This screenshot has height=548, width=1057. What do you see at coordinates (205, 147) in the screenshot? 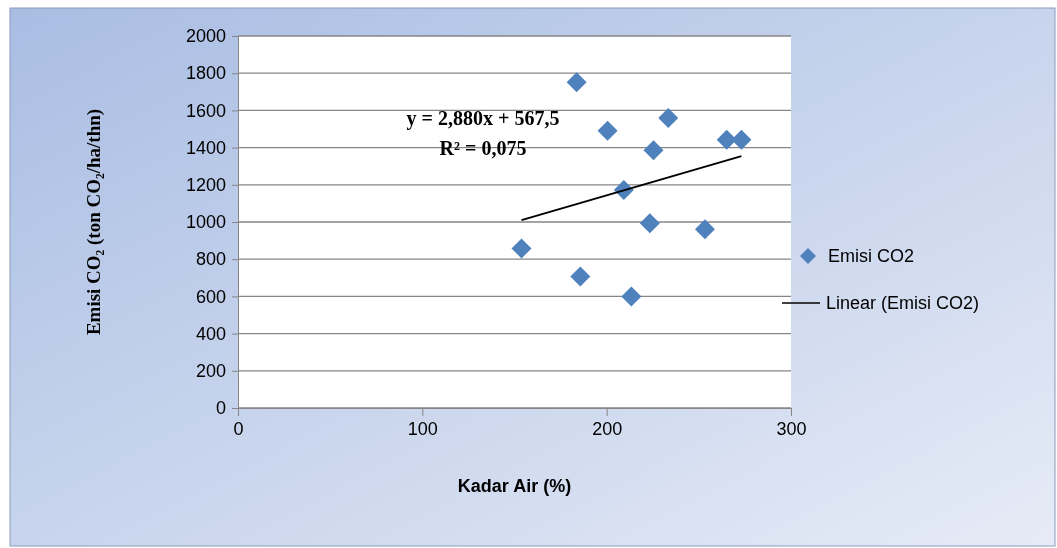
I see `y-tick-label: 1400` at bounding box center [205, 147].